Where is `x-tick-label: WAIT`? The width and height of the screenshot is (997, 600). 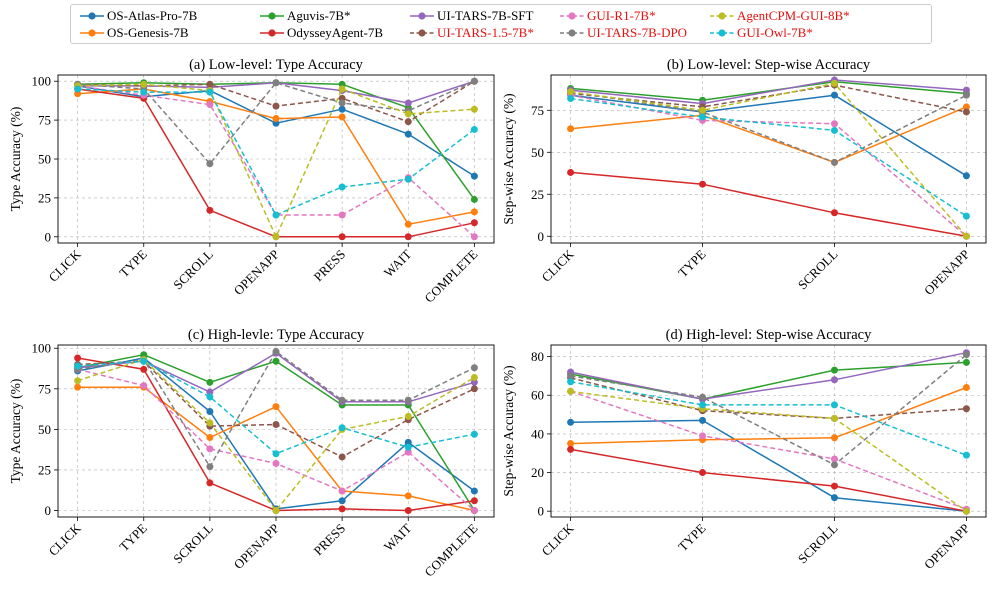
x-tick-label: WAIT is located at coordinates (398, 263).